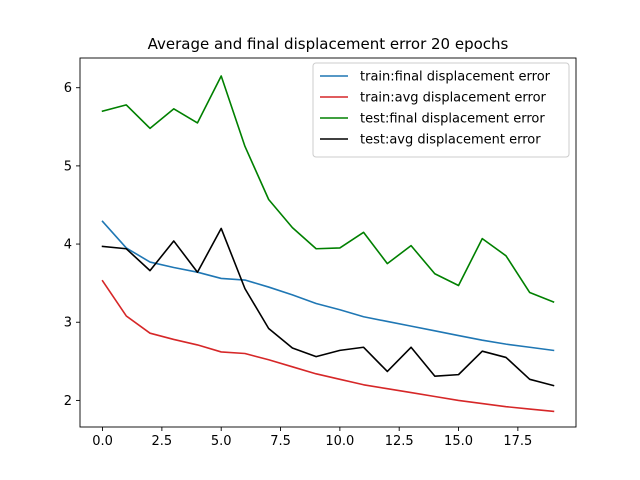 This screenshot has width=640, height=480. I want to click on x-tick-label: 0.0, so click(102, 441).